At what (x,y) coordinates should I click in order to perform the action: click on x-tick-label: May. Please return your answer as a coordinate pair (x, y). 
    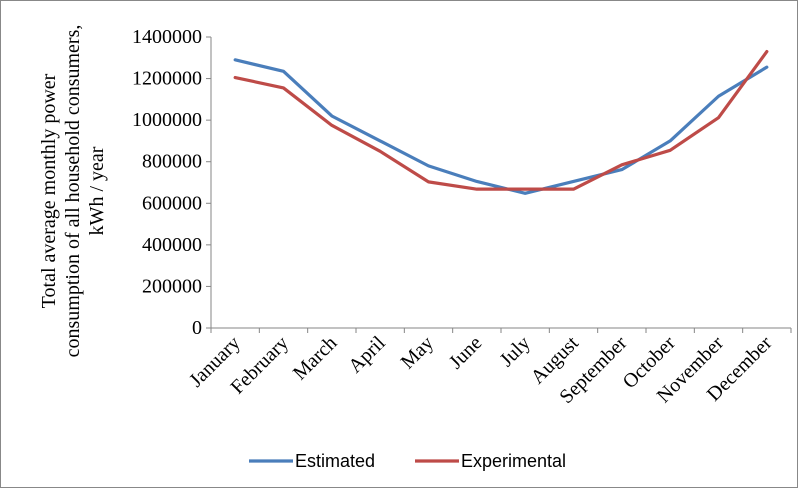
    Looking at the image, I should click on (417, 352).